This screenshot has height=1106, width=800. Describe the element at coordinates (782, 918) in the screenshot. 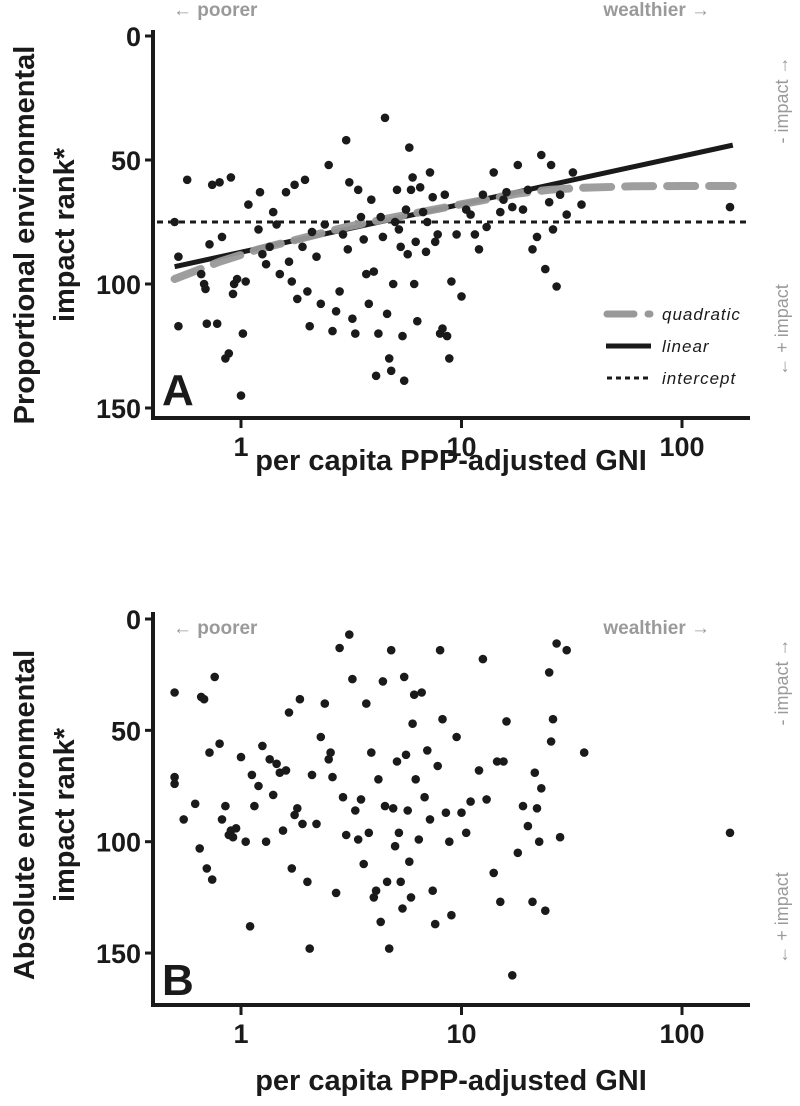

I see `annotation-more-impact-b: ← + impact` at that location.